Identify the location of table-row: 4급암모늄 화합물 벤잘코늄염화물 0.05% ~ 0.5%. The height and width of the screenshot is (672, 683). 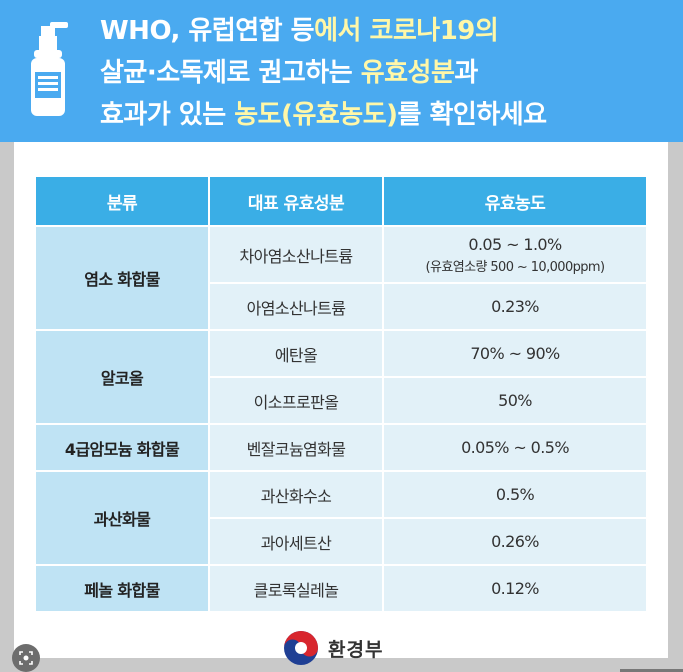
(341, 447).